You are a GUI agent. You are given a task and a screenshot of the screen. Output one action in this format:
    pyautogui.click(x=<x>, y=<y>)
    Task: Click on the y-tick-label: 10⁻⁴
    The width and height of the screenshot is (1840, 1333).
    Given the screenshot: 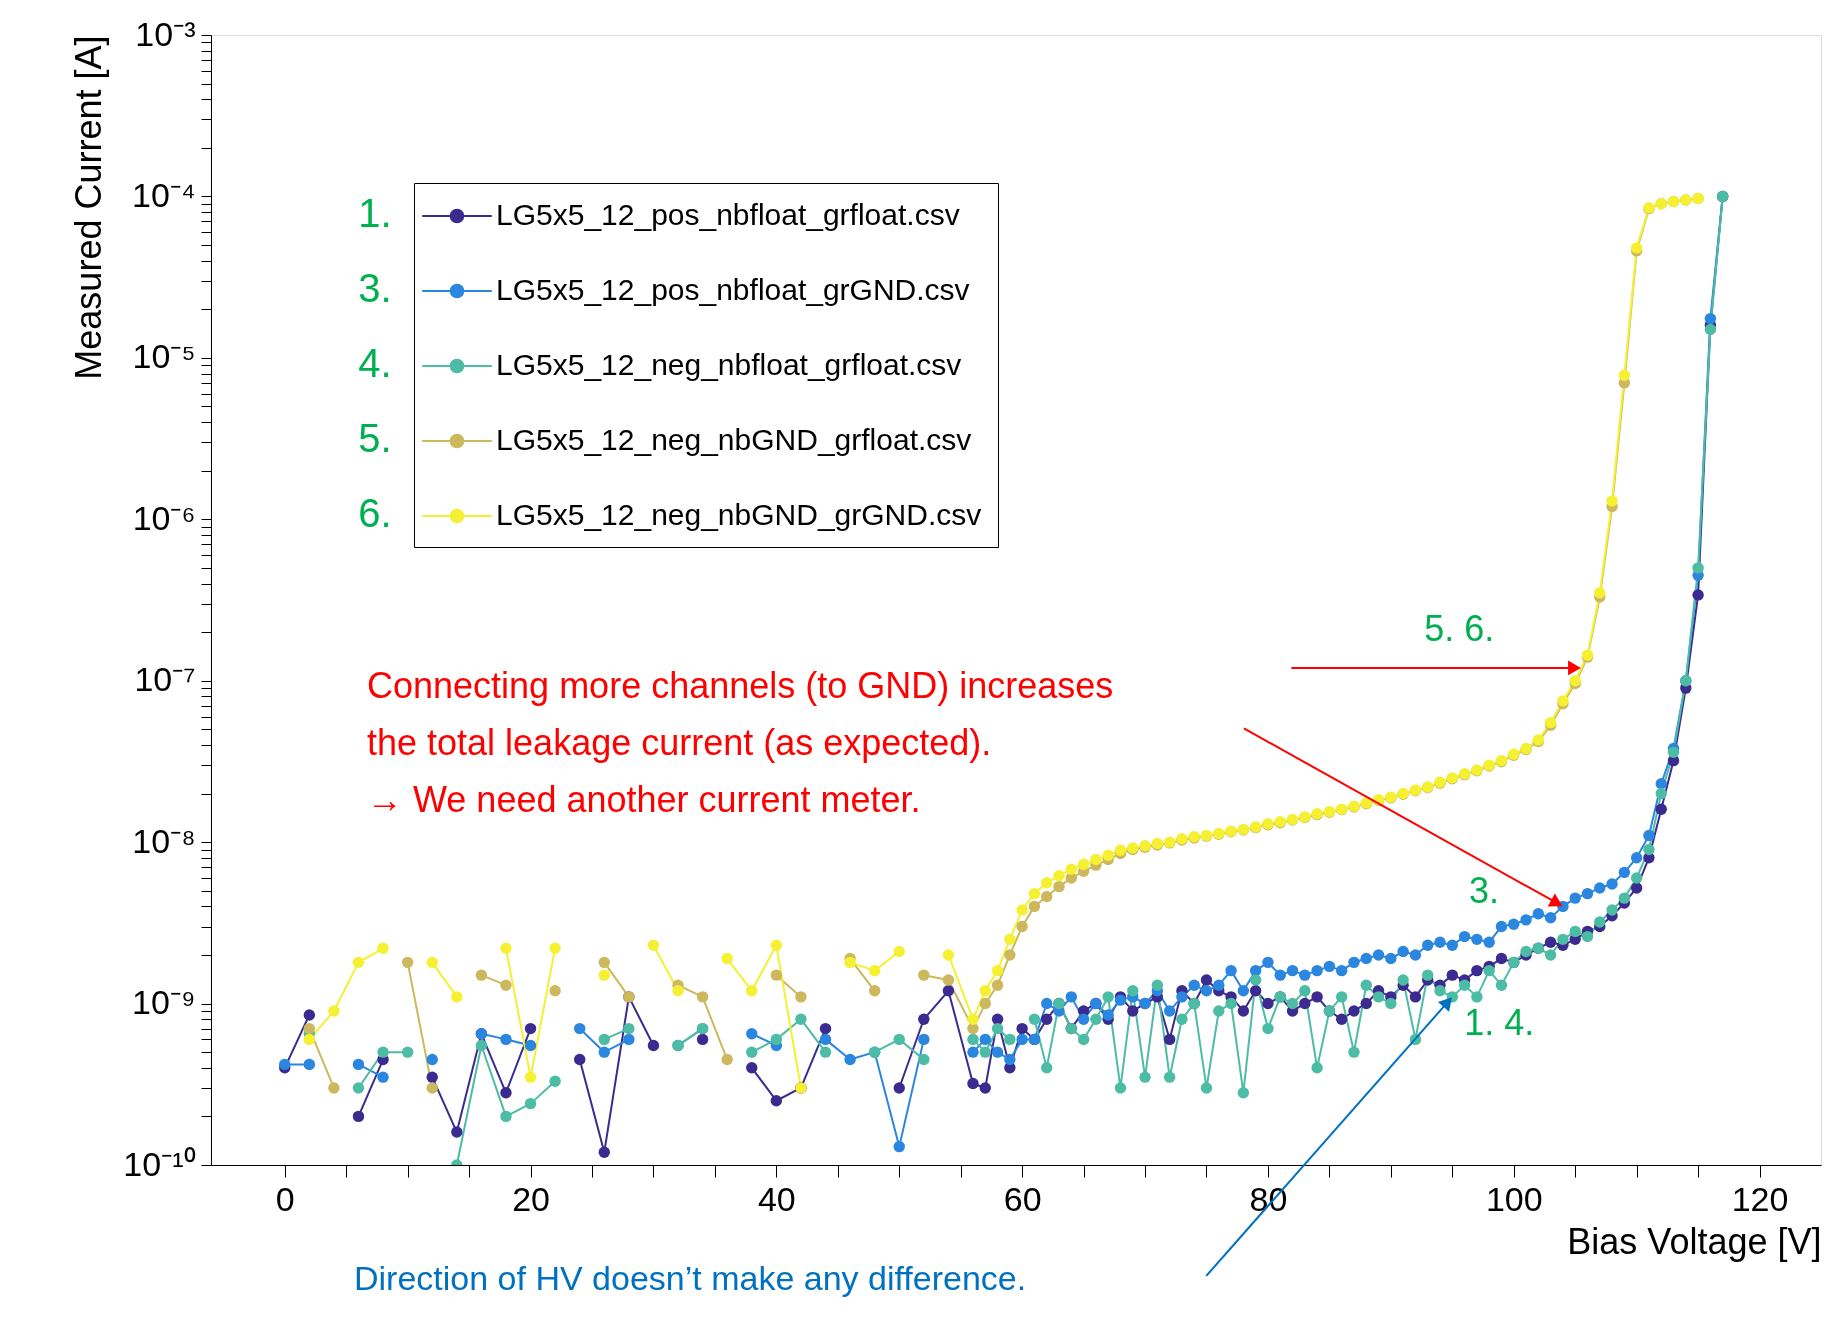 What is the action you would take?
    pyautogui.click(x=164, y=194)
    